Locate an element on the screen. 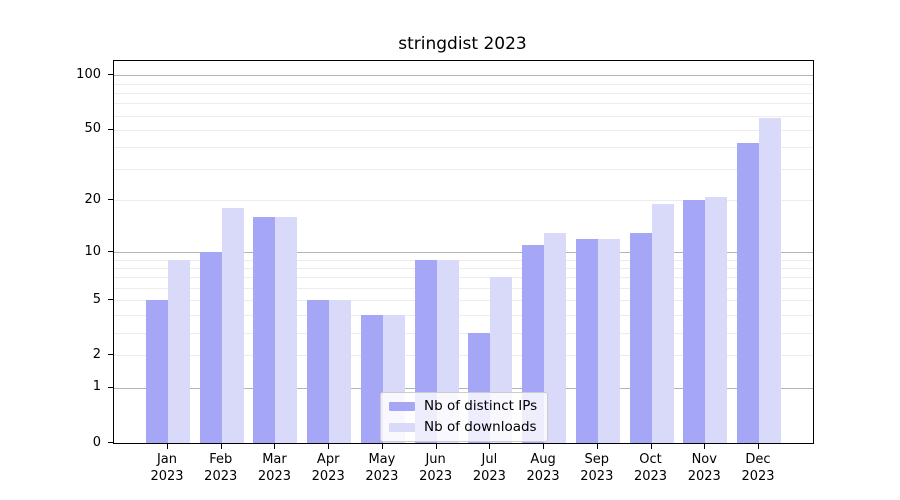  bar-distinct-ips-jan is located at coordinates (157, 371).